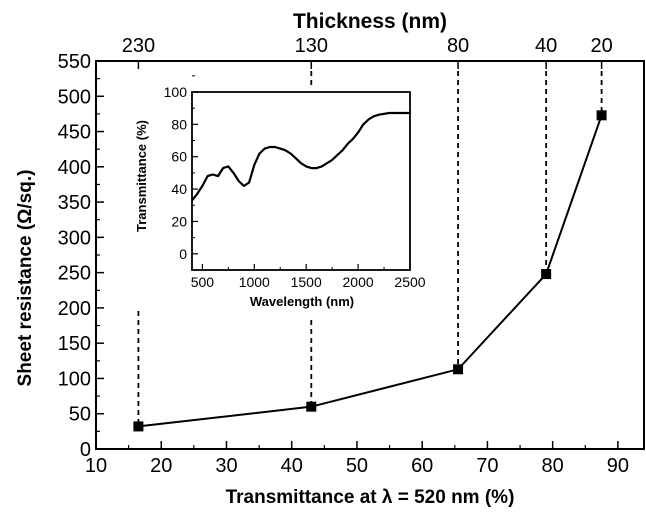  I want to click on x-tick-label: 90, so click(618, 466).